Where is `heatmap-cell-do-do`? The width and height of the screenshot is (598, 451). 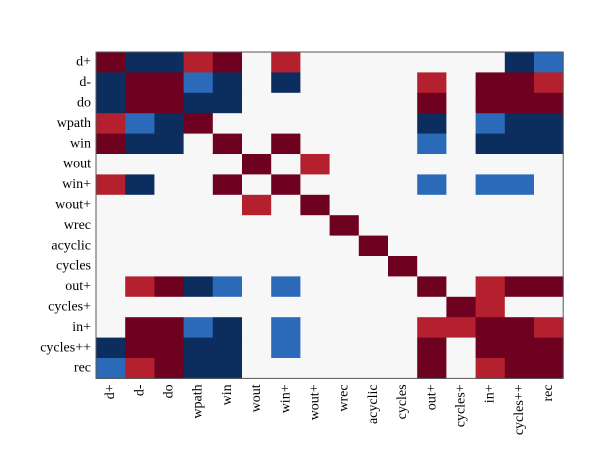 heatmap-cell-do-do is located at coordinates (169, 103).